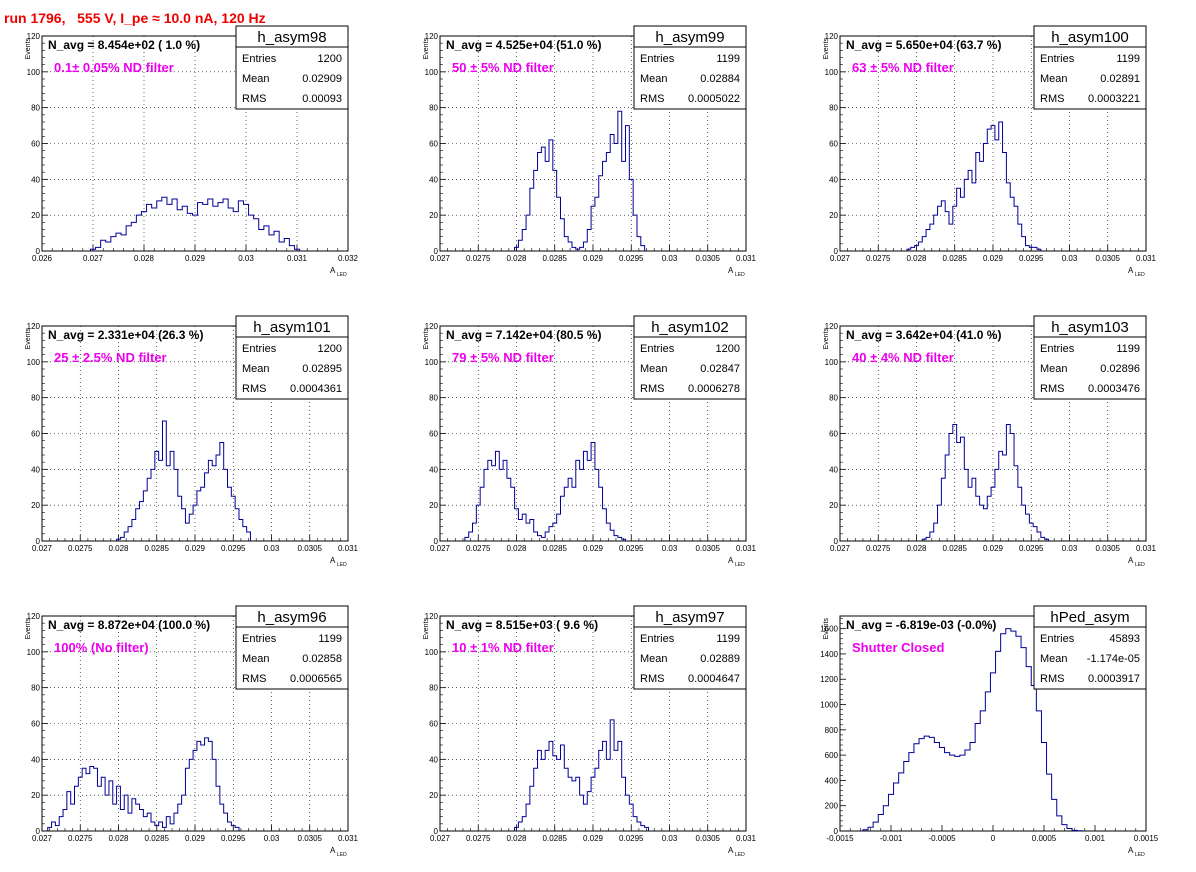  What do you see at coordinates (322, 99) in the screenshot?
I see `stat-value: 0.00093` at bounding box center [322, 99].